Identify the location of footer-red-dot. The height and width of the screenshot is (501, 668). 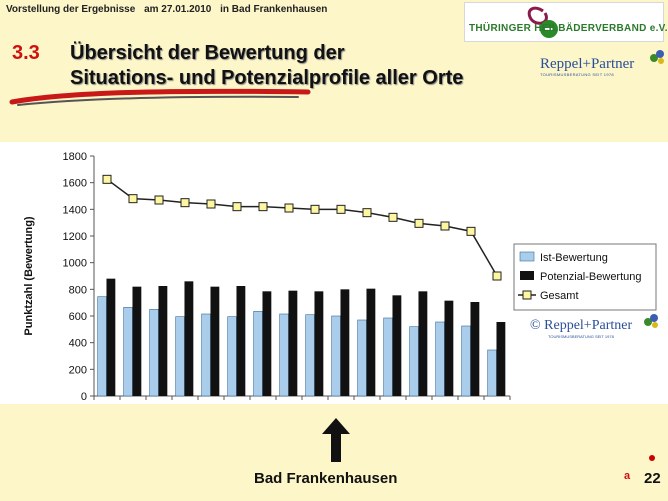
(652, 458).